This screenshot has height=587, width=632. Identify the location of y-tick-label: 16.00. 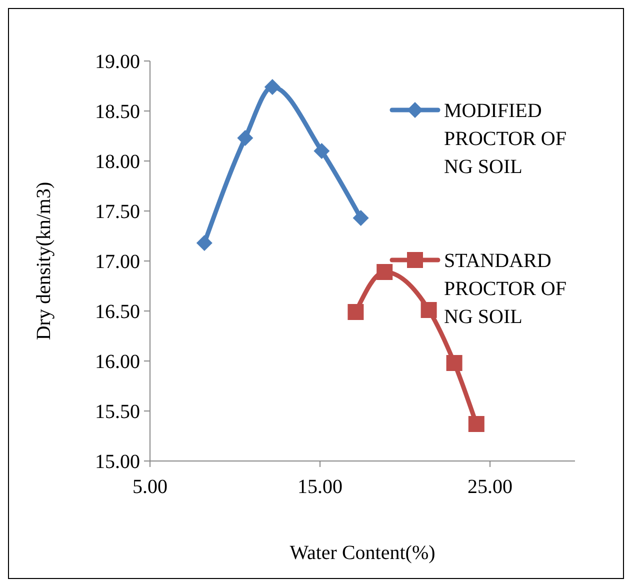
(117, 362).